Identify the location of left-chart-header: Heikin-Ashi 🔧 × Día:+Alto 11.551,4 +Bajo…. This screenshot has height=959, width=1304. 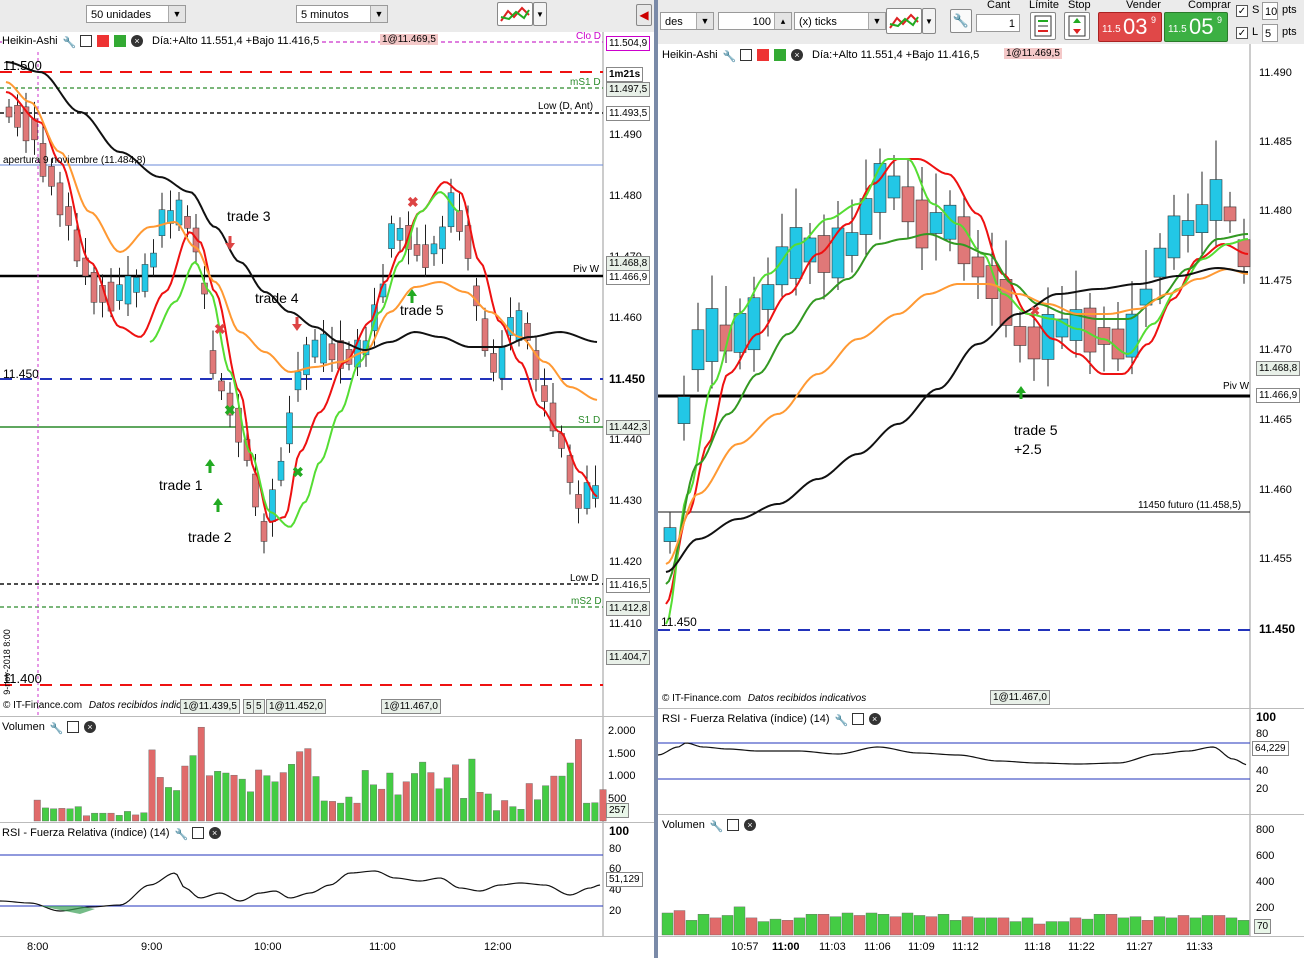
(161, 41).